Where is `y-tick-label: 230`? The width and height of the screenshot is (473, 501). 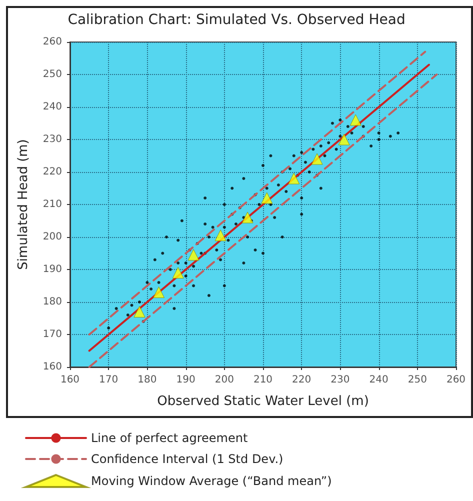
y-tick-label: 230 is located at coordinates (52, 139).